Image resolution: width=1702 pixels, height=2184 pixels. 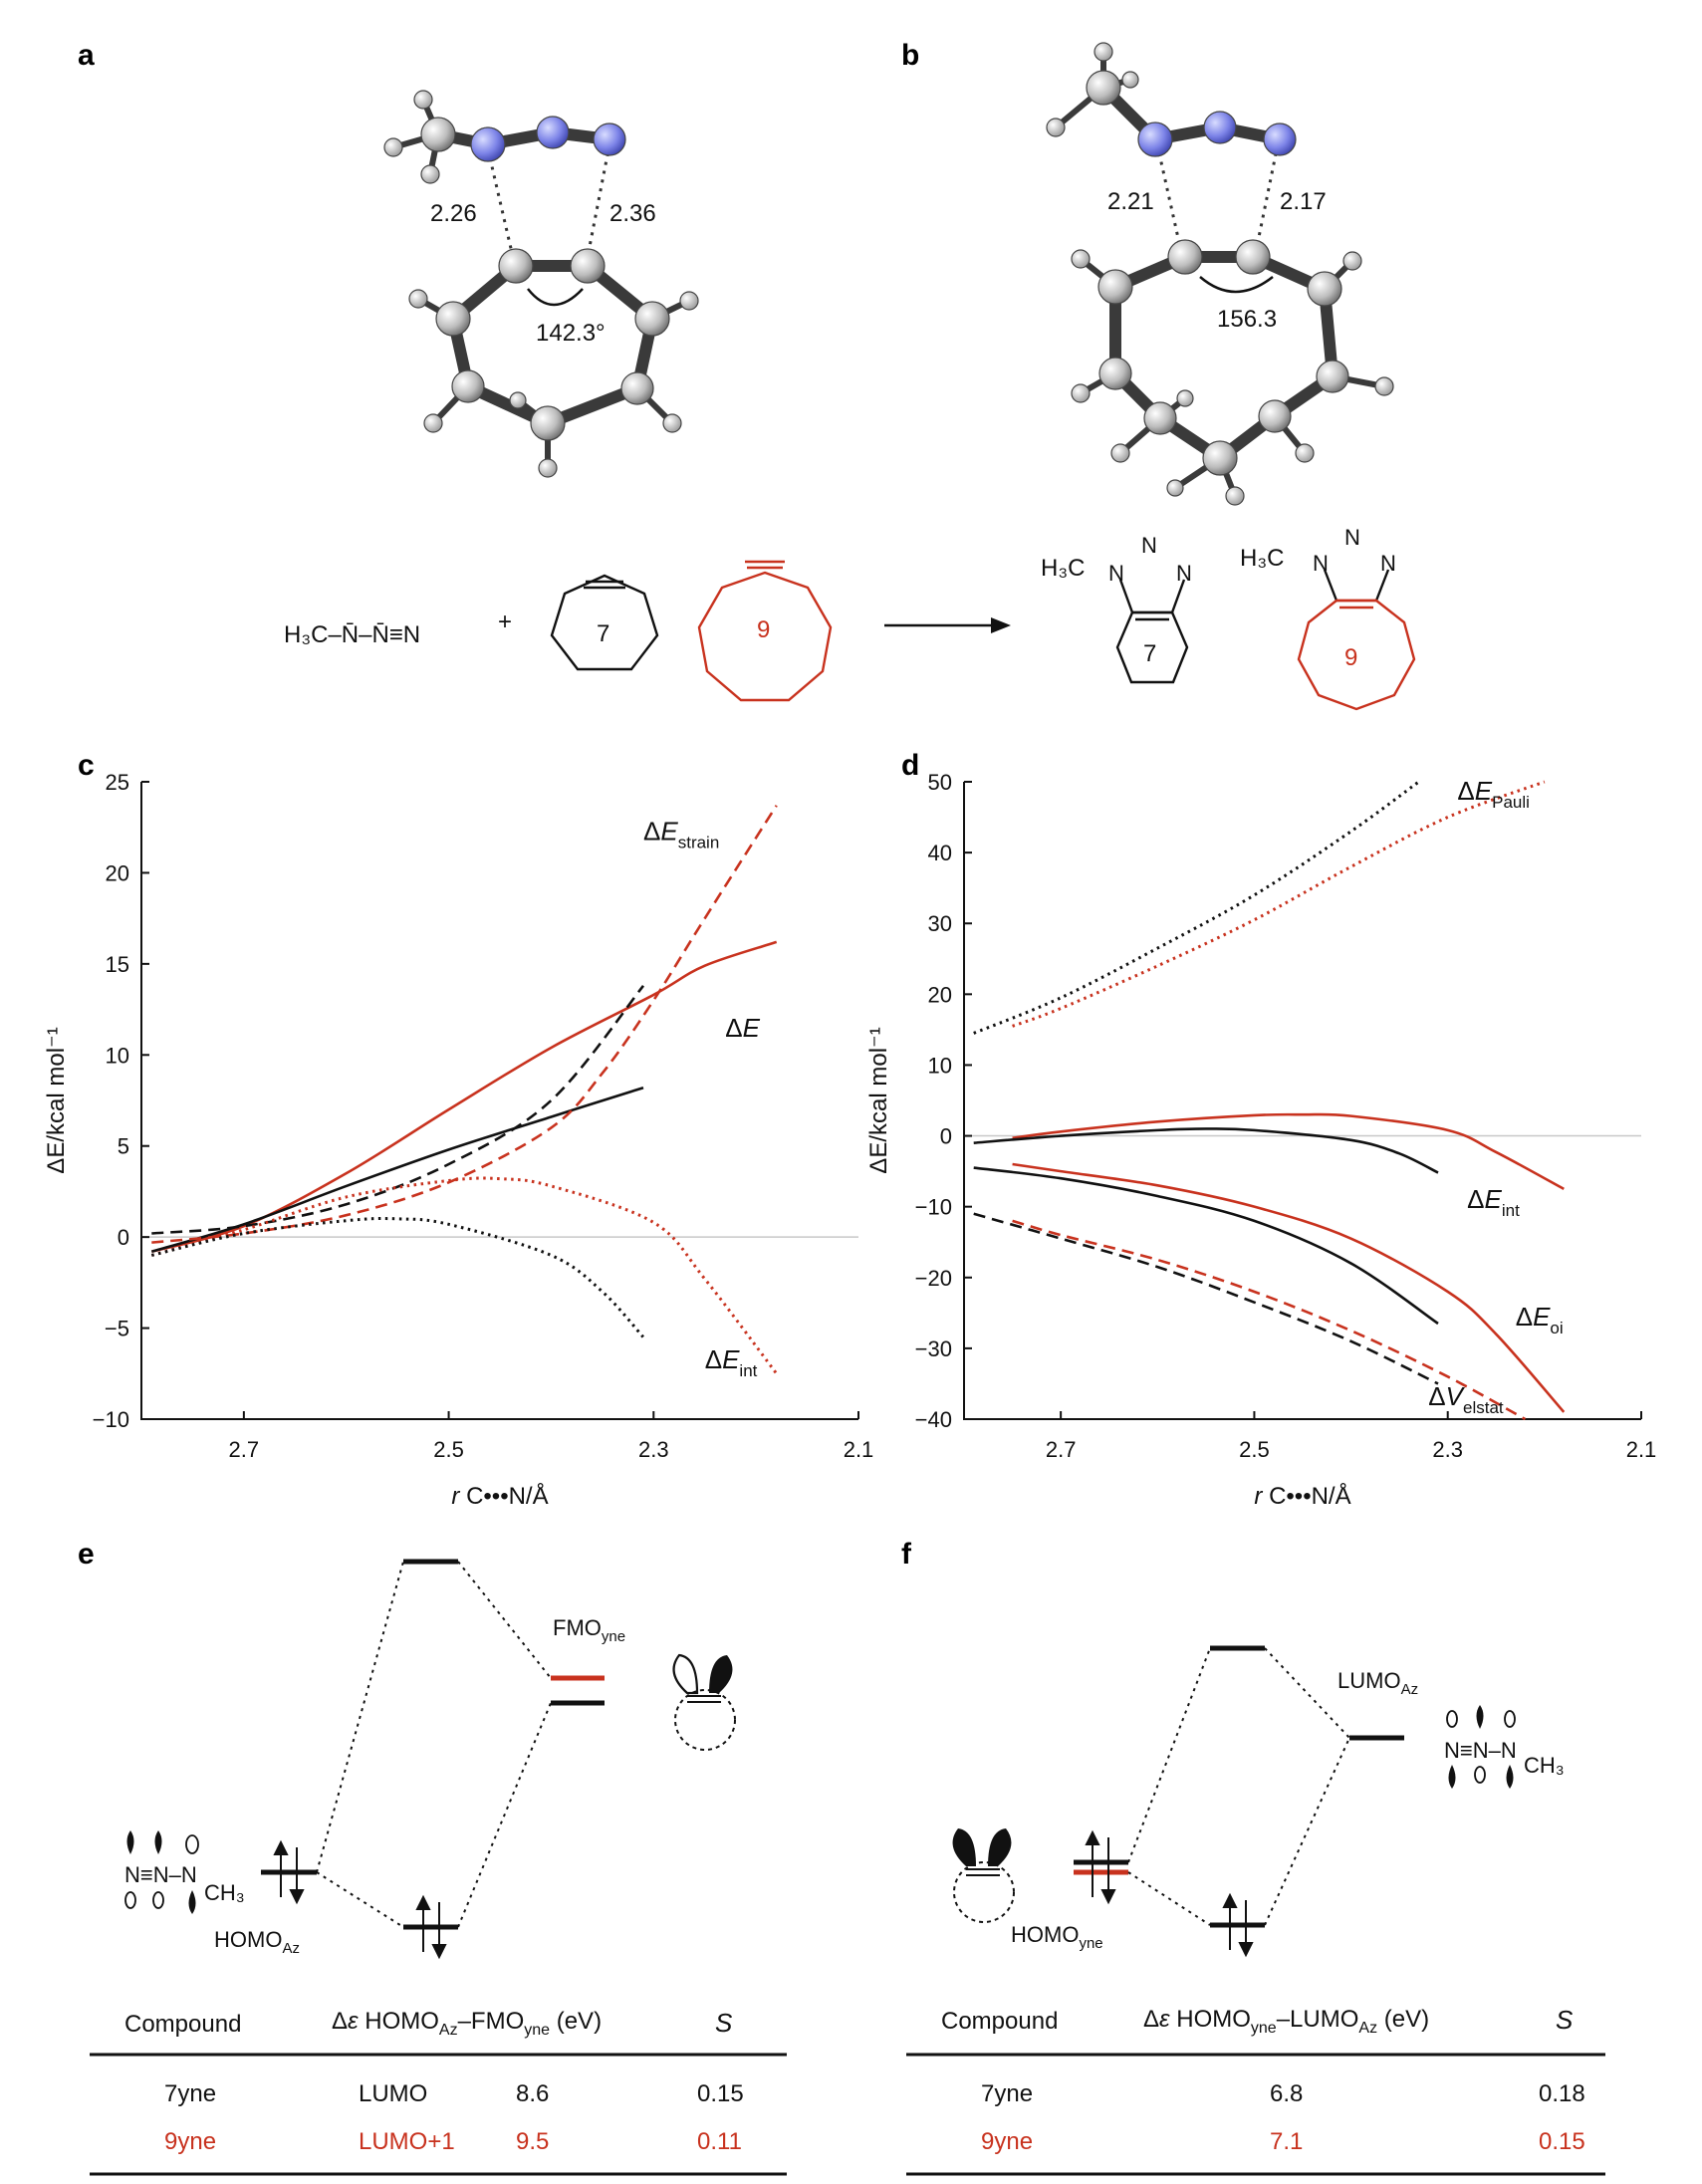 What do you see at coordinates (1565, 2020) in the screenshot?
I see `table-f-header-s: S` at bounding box center [1565, 2020].